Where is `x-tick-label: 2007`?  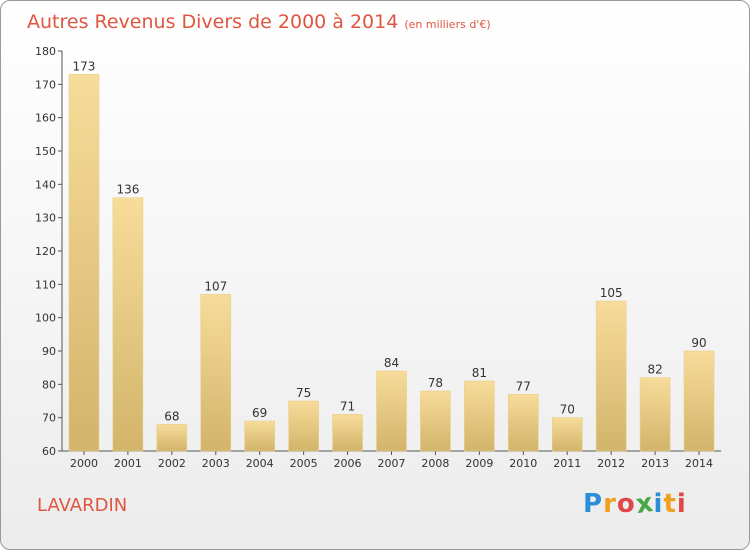 x-tick-label: 2007 is located at coordinates (392, 463).